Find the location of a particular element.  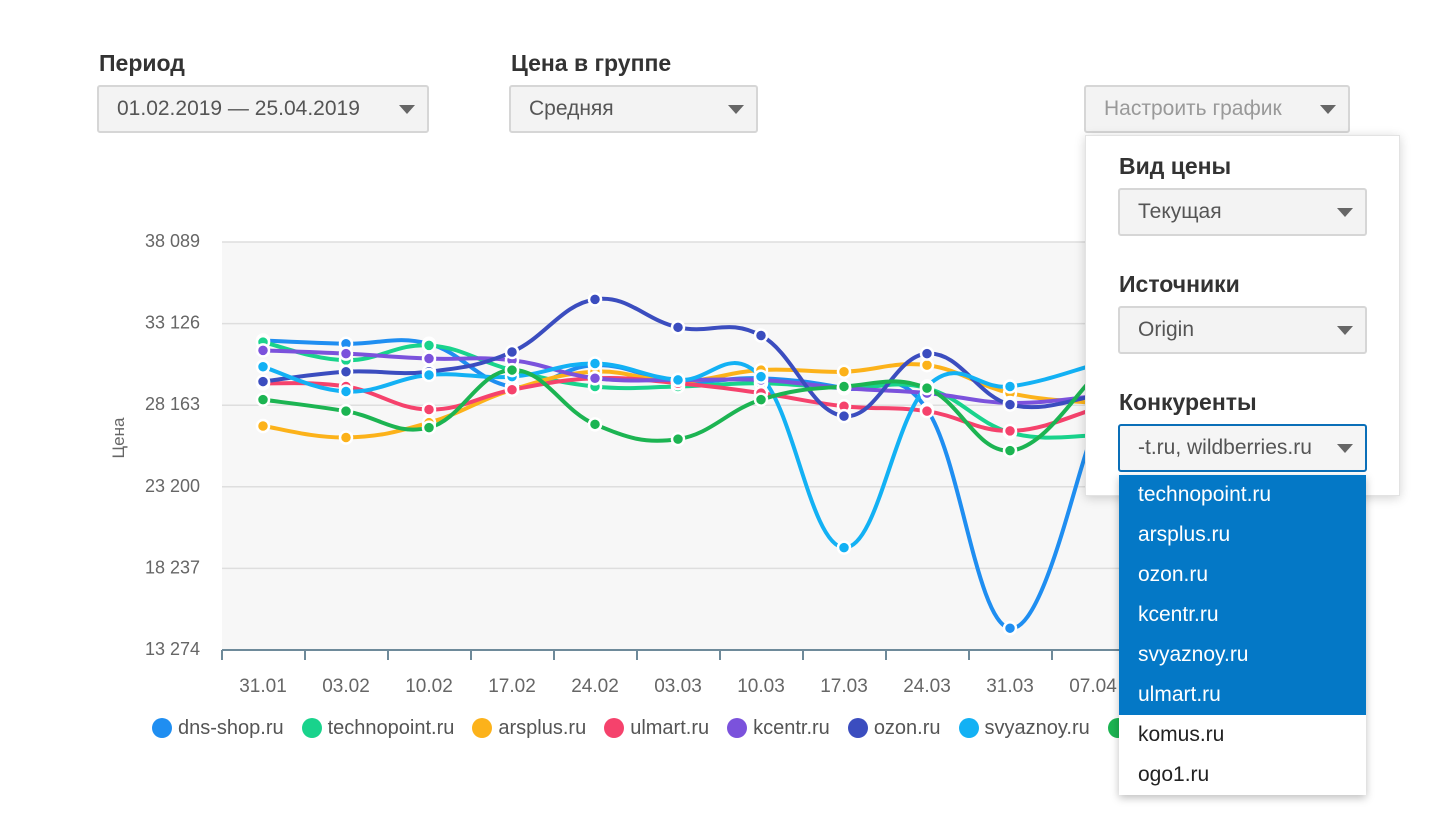

configure-chart-label: Настроить график is located at coordinates (1193, 108).